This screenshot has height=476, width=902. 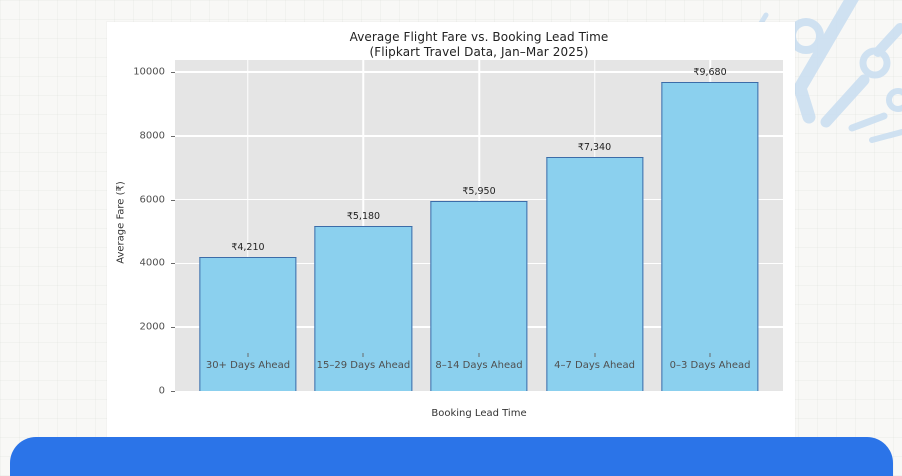 I want to click on bar-value-label: ₹4,210, so click(x=248, y=247).